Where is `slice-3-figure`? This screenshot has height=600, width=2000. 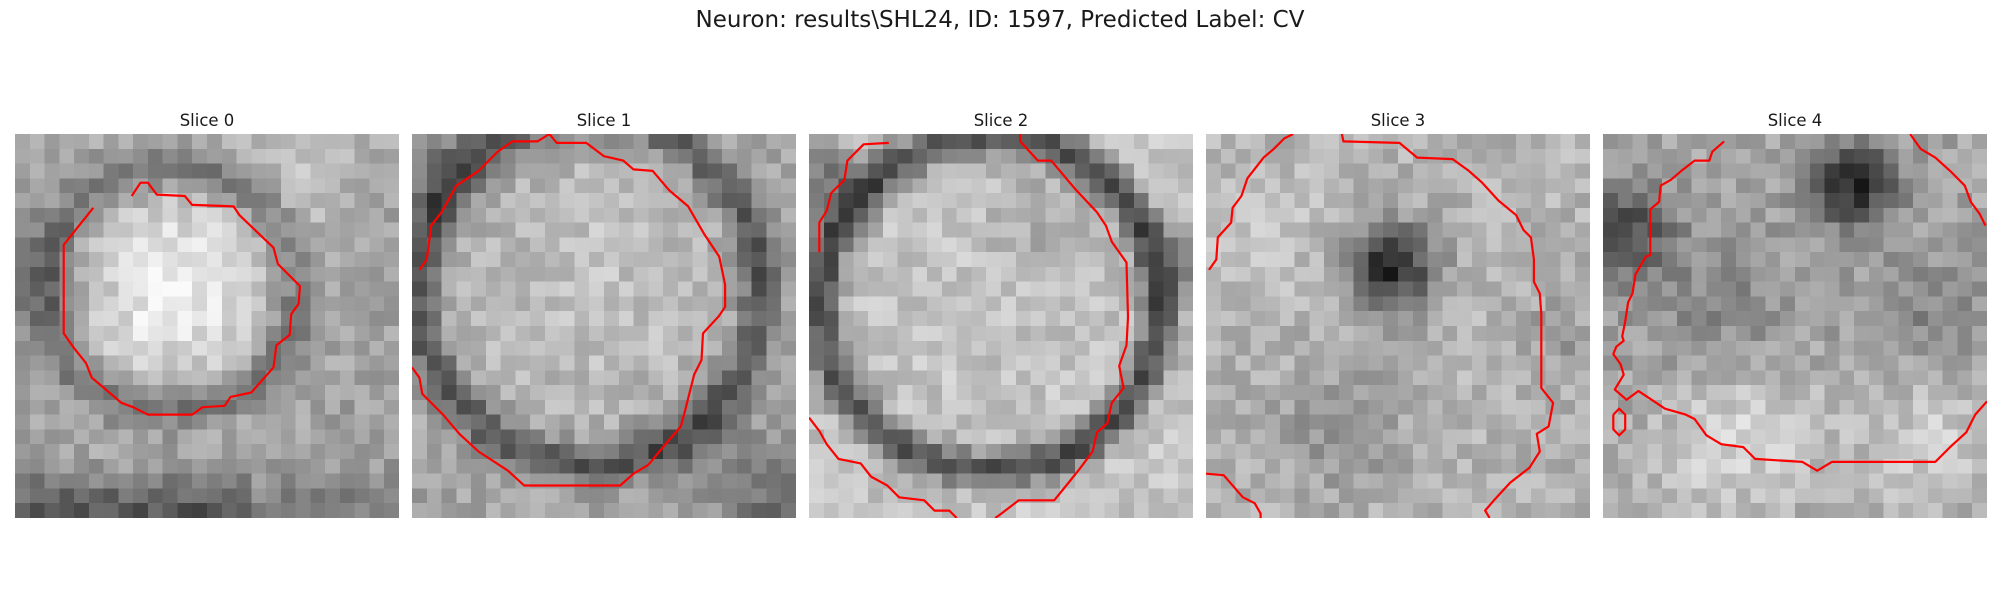
slice-3-figure is located at coordinates (1398, 326).